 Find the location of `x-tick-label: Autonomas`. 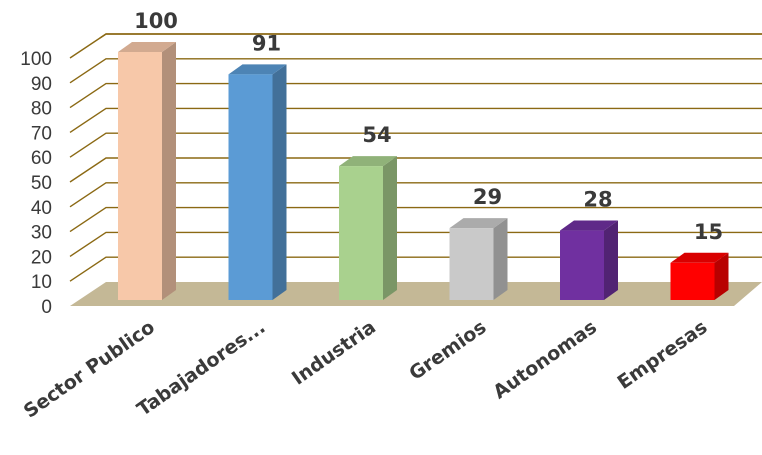

x-tick-label: Autonomas is located at coordinates (545, 359).